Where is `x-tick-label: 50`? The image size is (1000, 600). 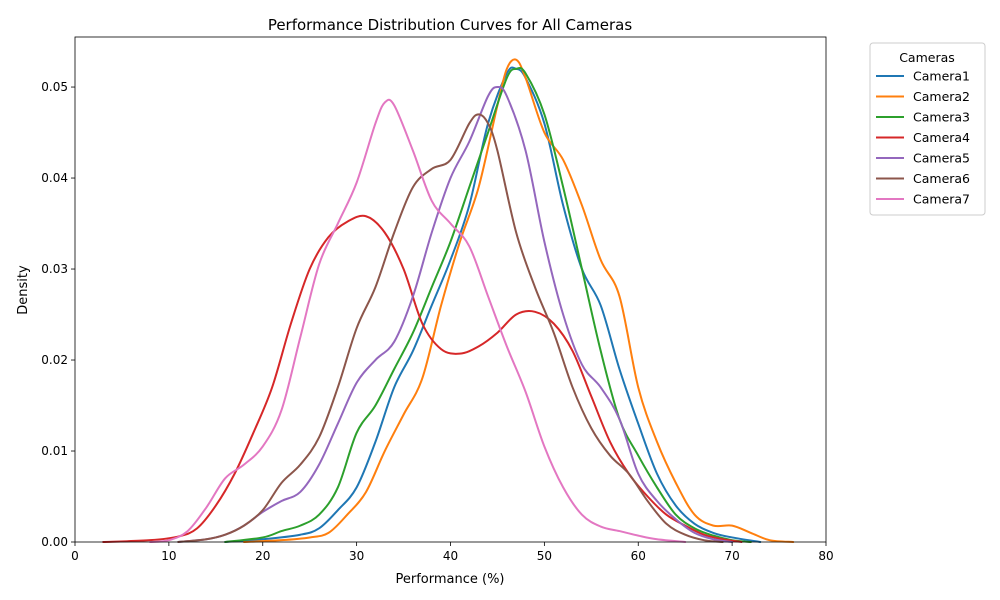 x-tick-label: 50 is located at coordinates (544, 556).